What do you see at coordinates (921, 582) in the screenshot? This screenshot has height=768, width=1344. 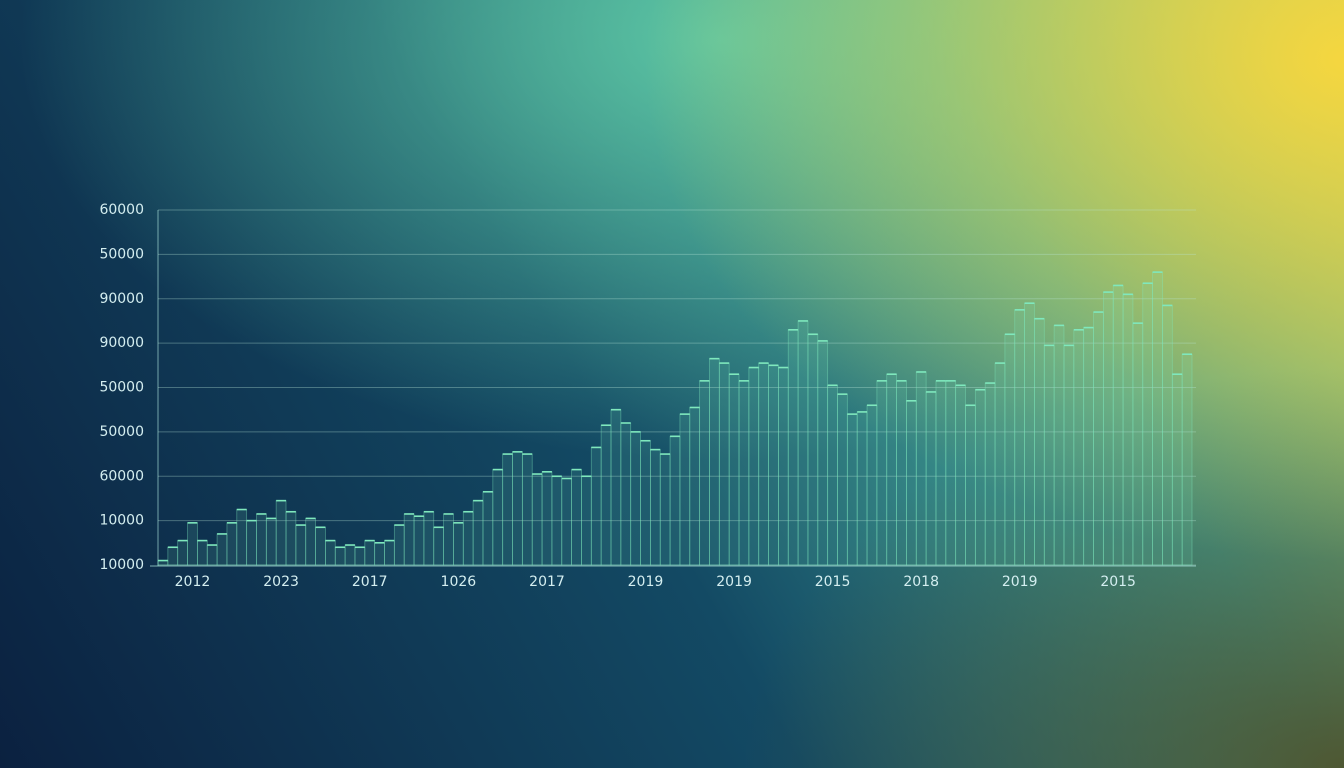 I see `x-tick-label: 2018` at bounding box center [921, 582].